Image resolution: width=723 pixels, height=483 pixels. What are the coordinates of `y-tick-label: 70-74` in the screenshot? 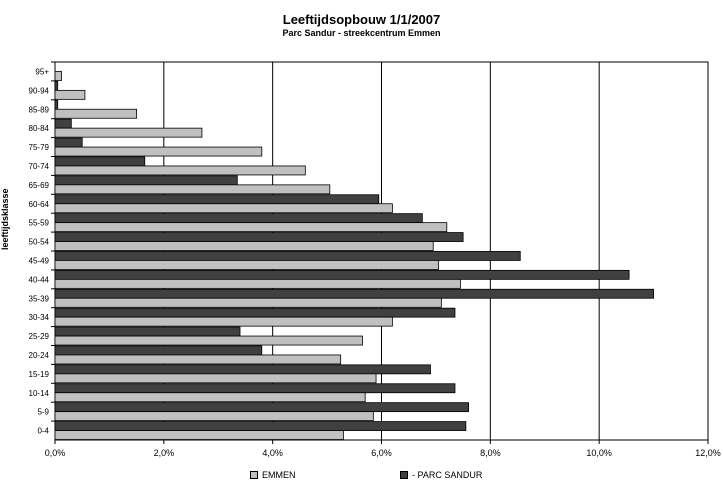 It's located at (39, 166).